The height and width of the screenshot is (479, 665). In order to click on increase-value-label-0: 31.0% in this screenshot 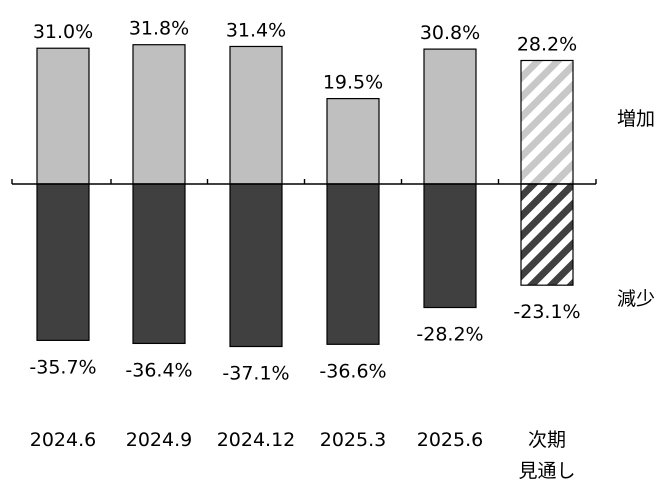, I will do `click(63, 32)`.